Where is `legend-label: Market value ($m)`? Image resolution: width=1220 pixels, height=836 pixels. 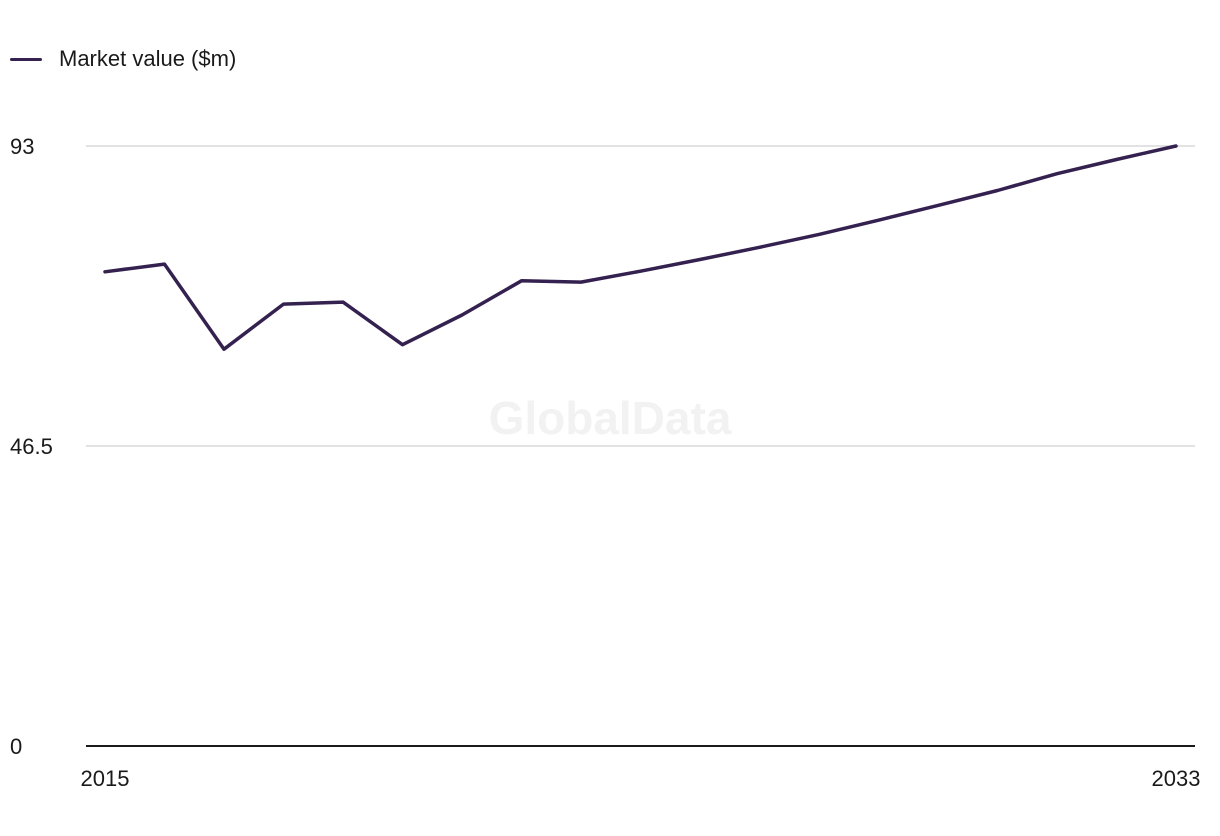 legend-label: Market value ($m) is located at coordinates (148, 58).